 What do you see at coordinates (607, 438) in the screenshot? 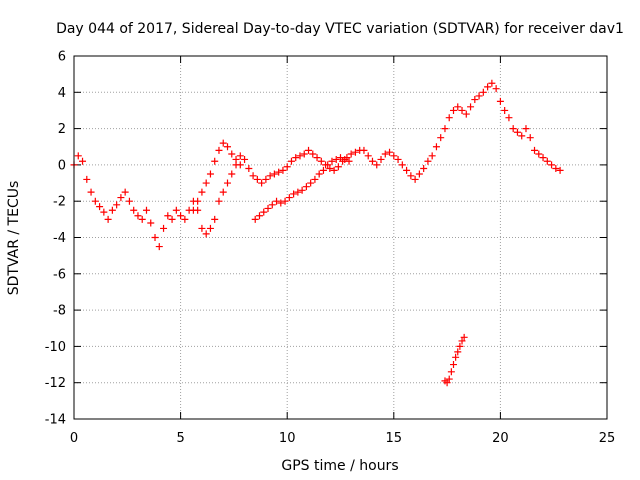
I see `x-tick-label: 25` at bounding box center [607, 438].